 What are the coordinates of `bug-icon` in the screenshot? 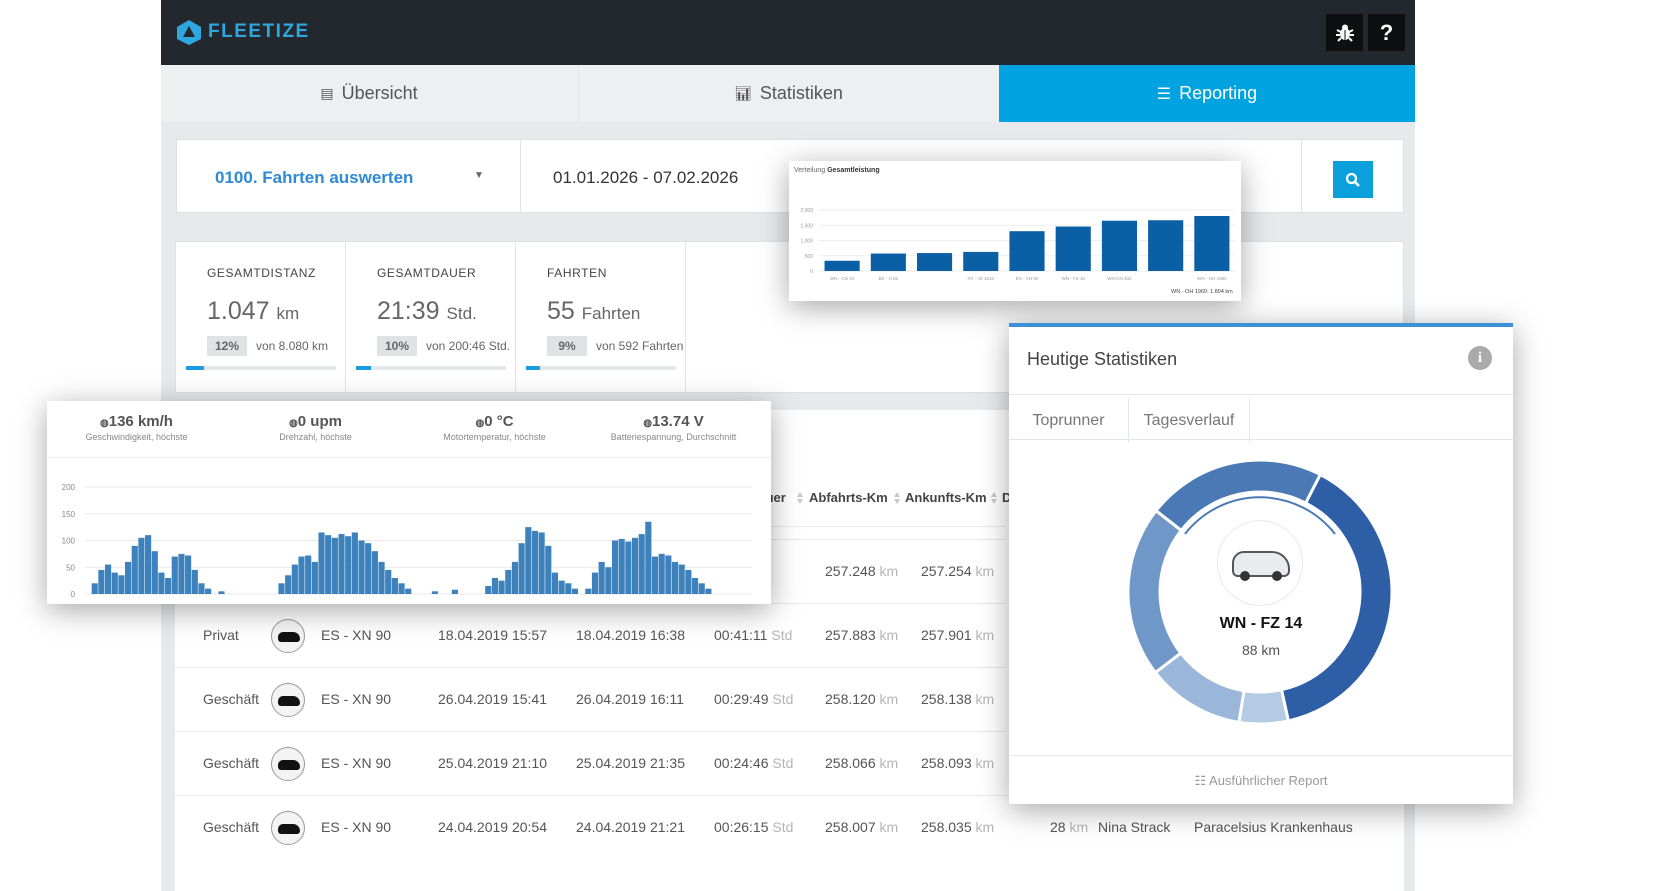 It's located at (1344, 33).